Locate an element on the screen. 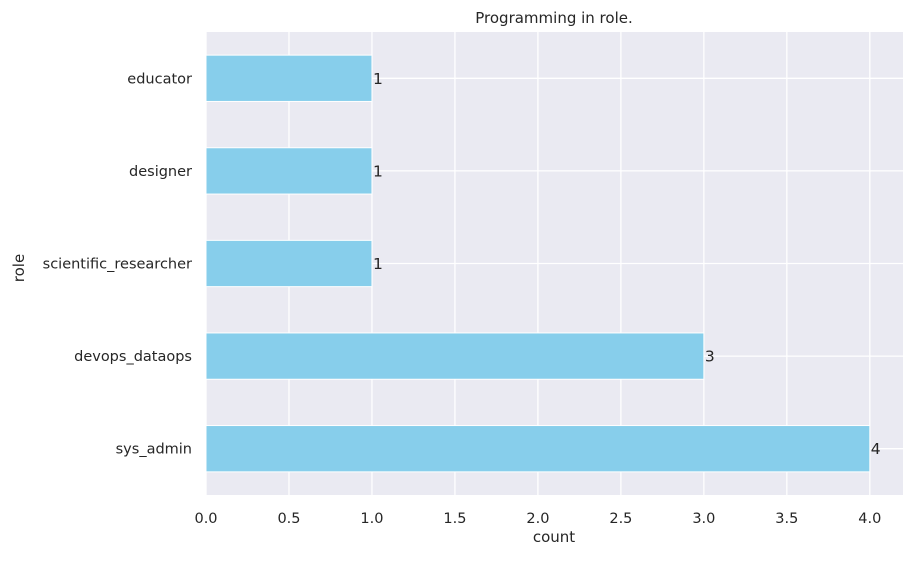 Image resolution: width=912 pixels, height=561 pixels. x-tick-label: 1.0 is located at coordinates (371, 519).